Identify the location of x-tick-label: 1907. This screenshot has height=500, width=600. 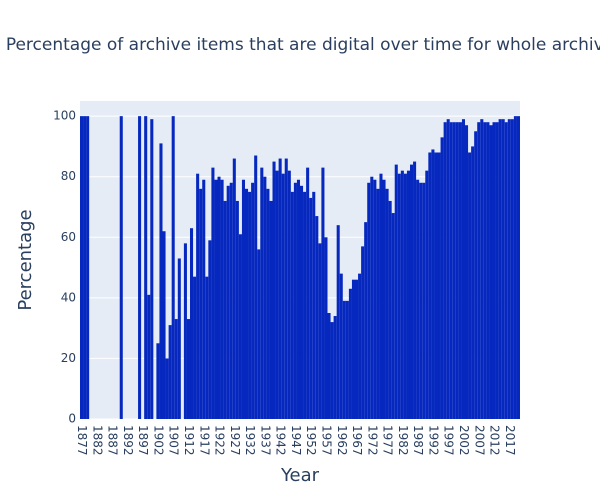
(174, 440).